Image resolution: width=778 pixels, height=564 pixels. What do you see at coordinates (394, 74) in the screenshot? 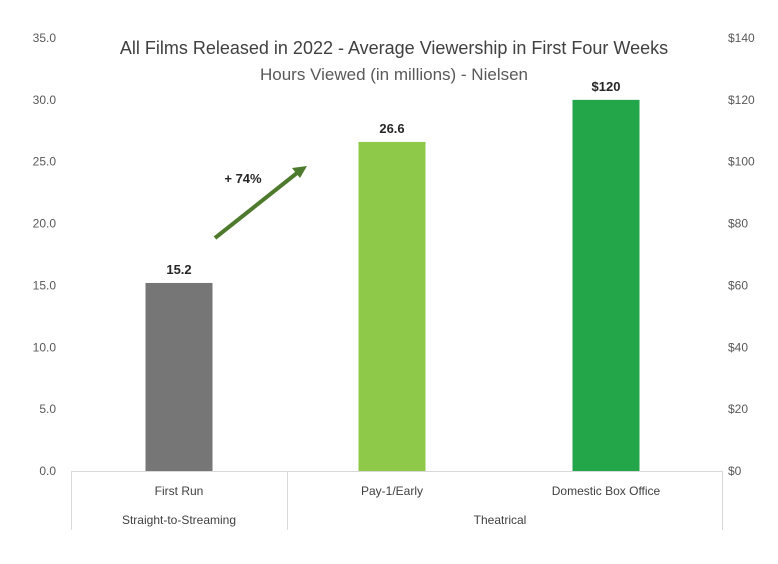
I see `chart-subtitle: Hours Viewed (in millions) - Nielsen` at bounding box center [394, 74].